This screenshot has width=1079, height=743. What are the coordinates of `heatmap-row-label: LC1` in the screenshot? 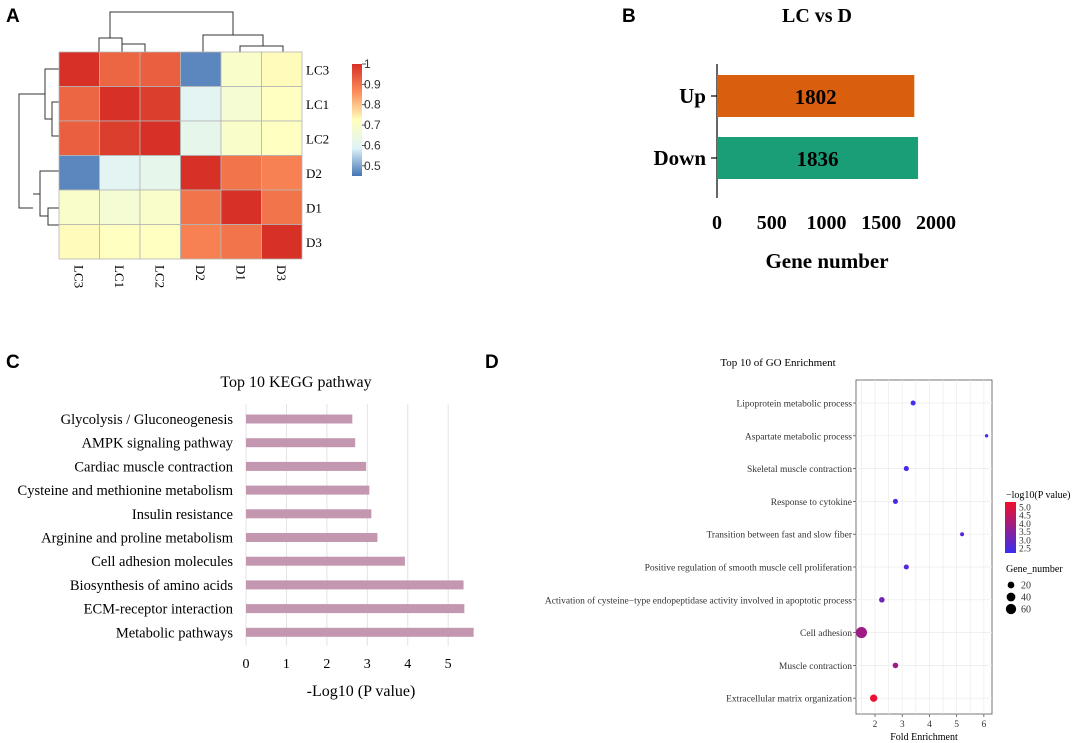 It's located at (317, 104).